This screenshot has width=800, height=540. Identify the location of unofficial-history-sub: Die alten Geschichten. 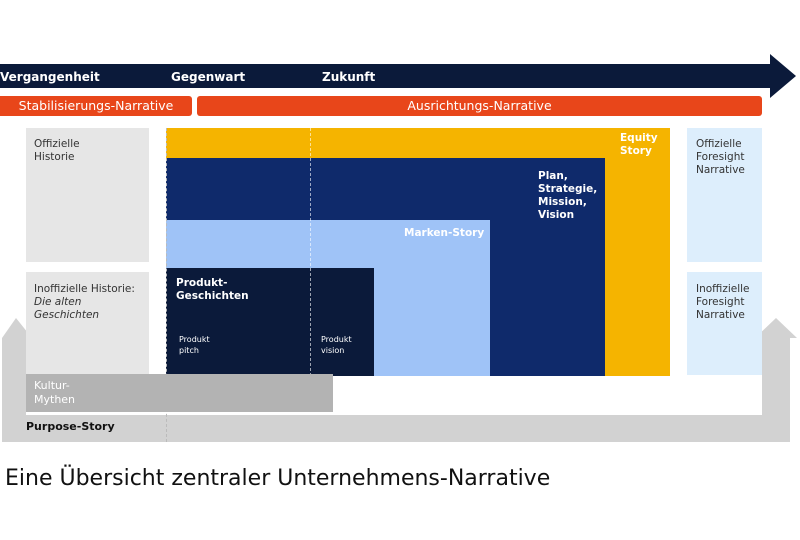
(67, 308).